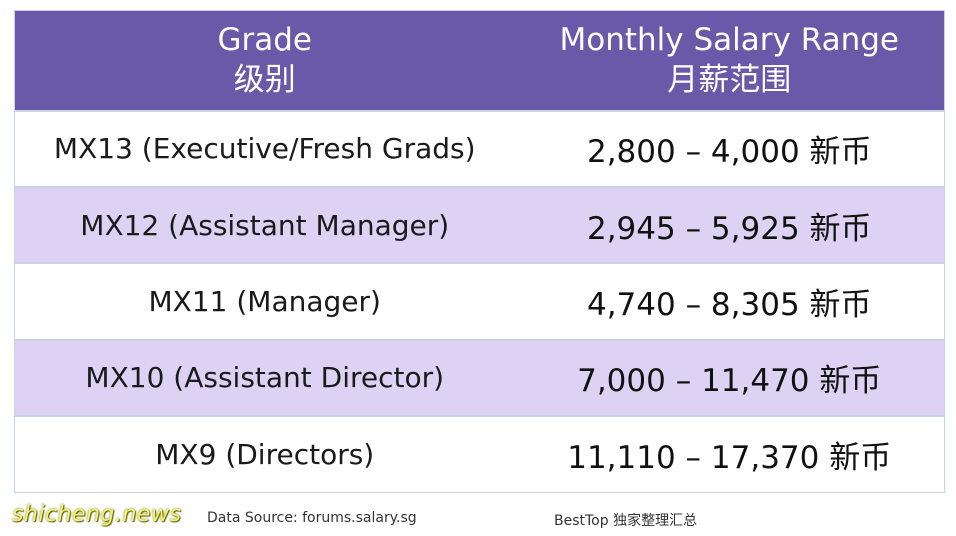 The height and width of the screenshot is (536, 956). I want to click on salary-range-cell: 2,800 – 4,000 新币, so click(729, 152).